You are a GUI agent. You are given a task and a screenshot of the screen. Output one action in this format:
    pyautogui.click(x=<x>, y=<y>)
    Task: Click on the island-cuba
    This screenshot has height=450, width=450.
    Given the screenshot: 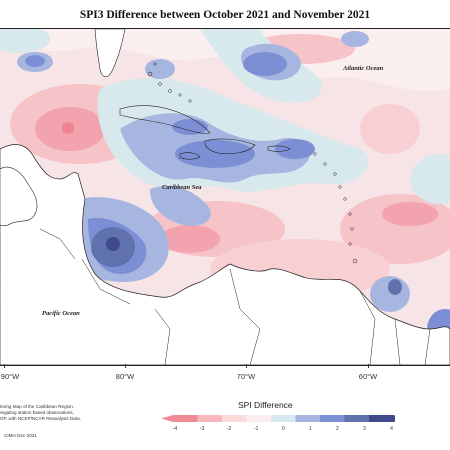 What is the action you would take?
    pyautogui.click(x=165, y=119)
    